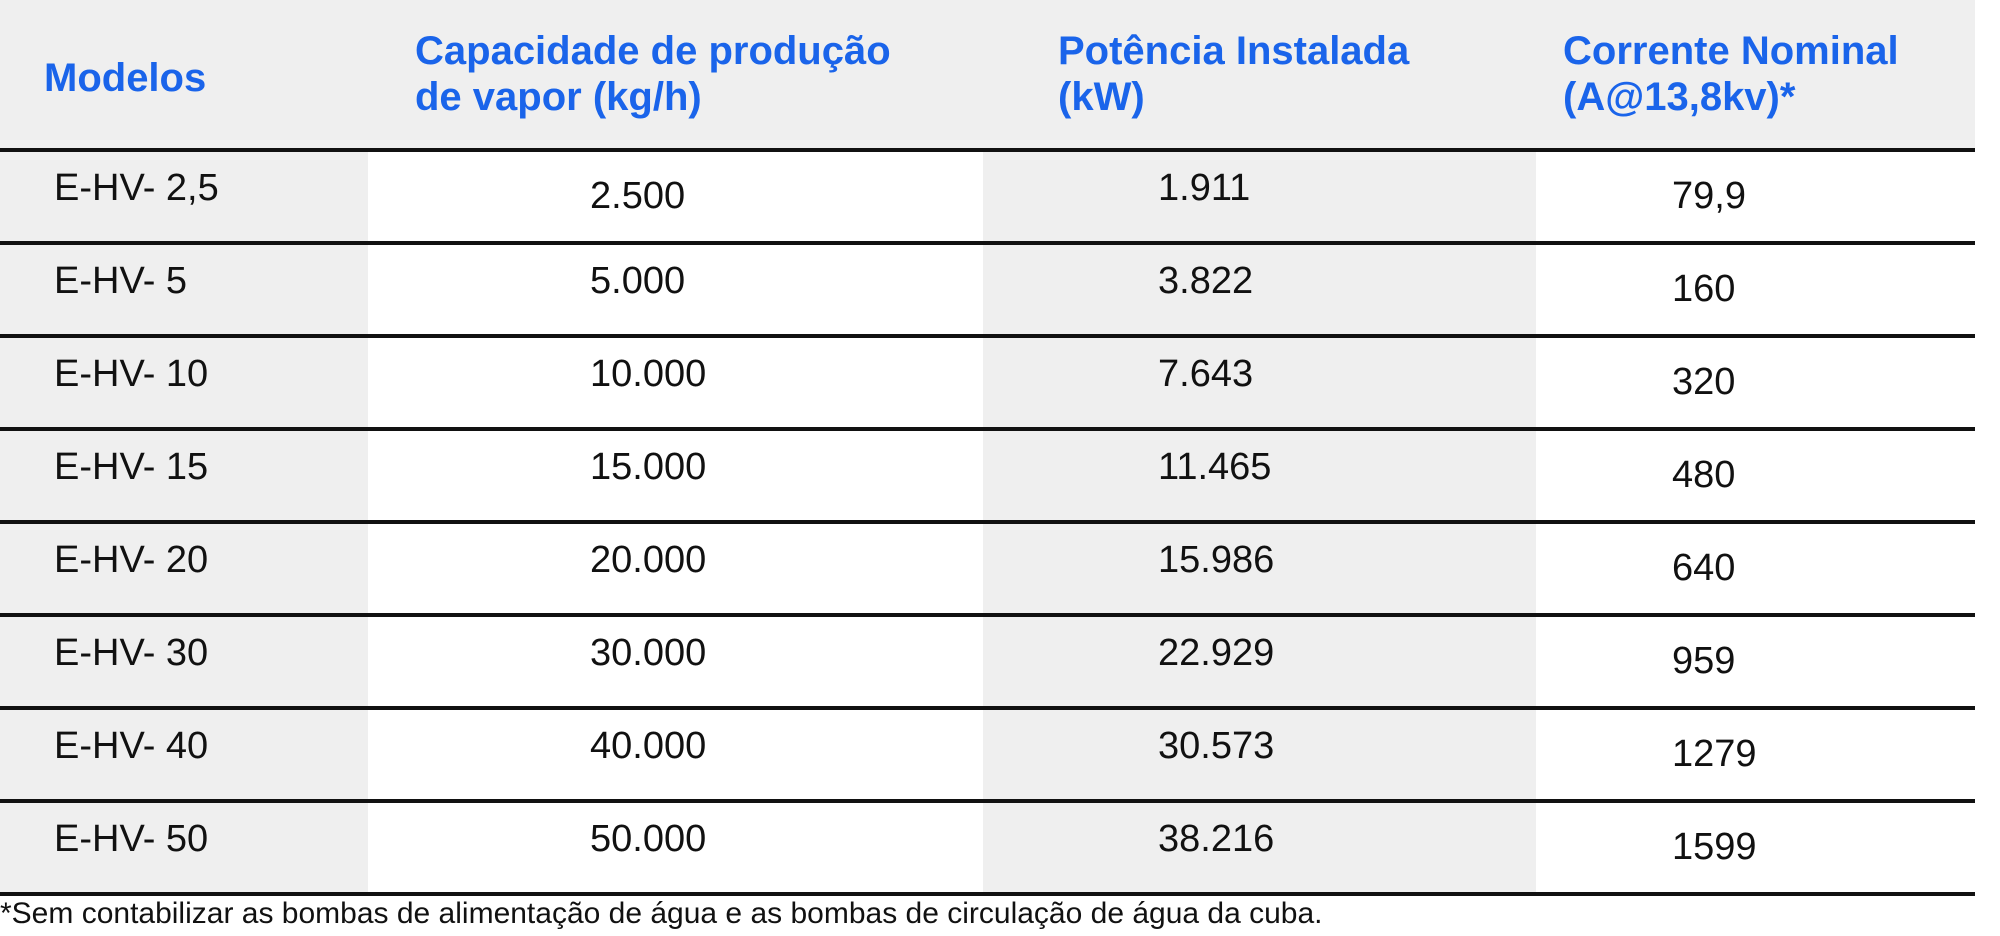 This screenshot has width=2000, height=936. I want to click on cell-current: 640, so click(1704, 568).